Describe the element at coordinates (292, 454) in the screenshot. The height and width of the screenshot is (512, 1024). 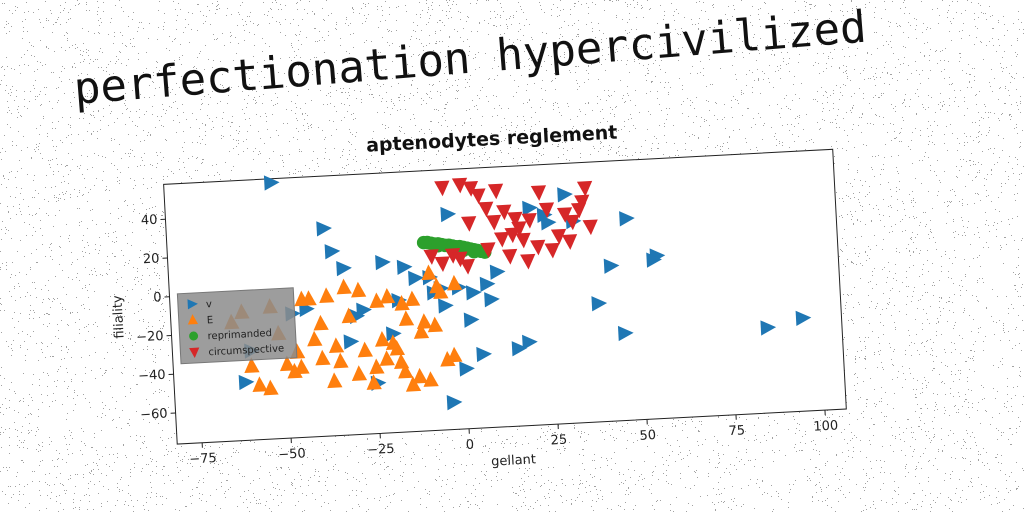
I see `x-tick-label-1: −50` at that location.